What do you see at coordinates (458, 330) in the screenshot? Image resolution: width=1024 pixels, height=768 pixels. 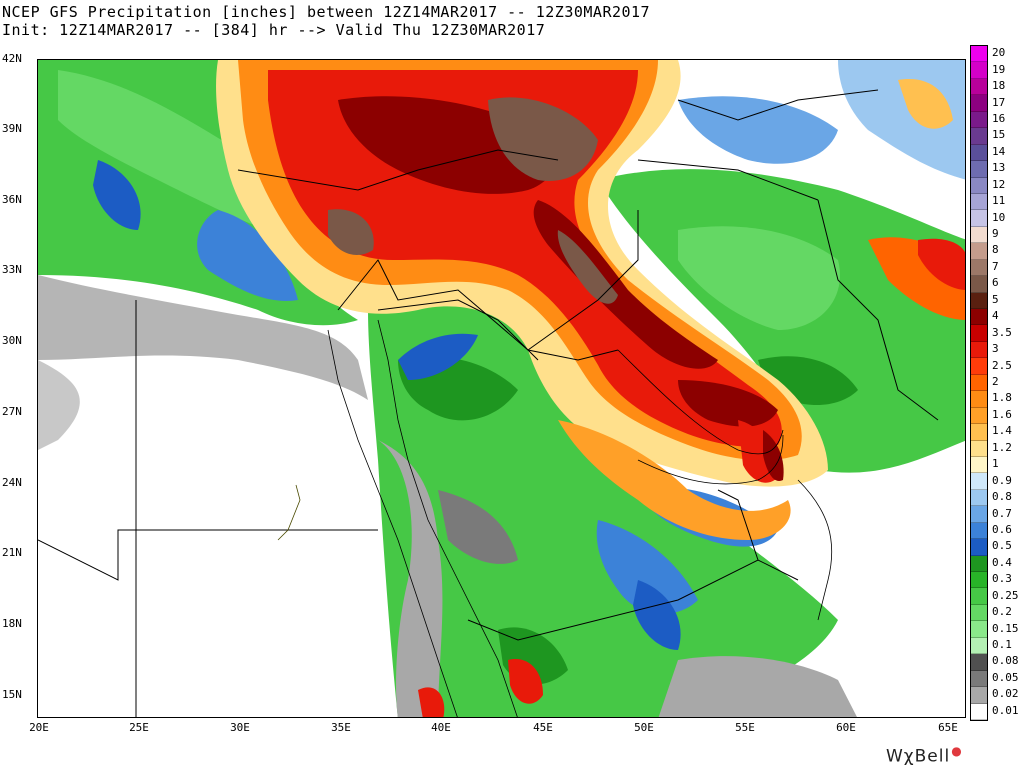 I see `border-jordan-saudi` at bounding box center [458, 330].